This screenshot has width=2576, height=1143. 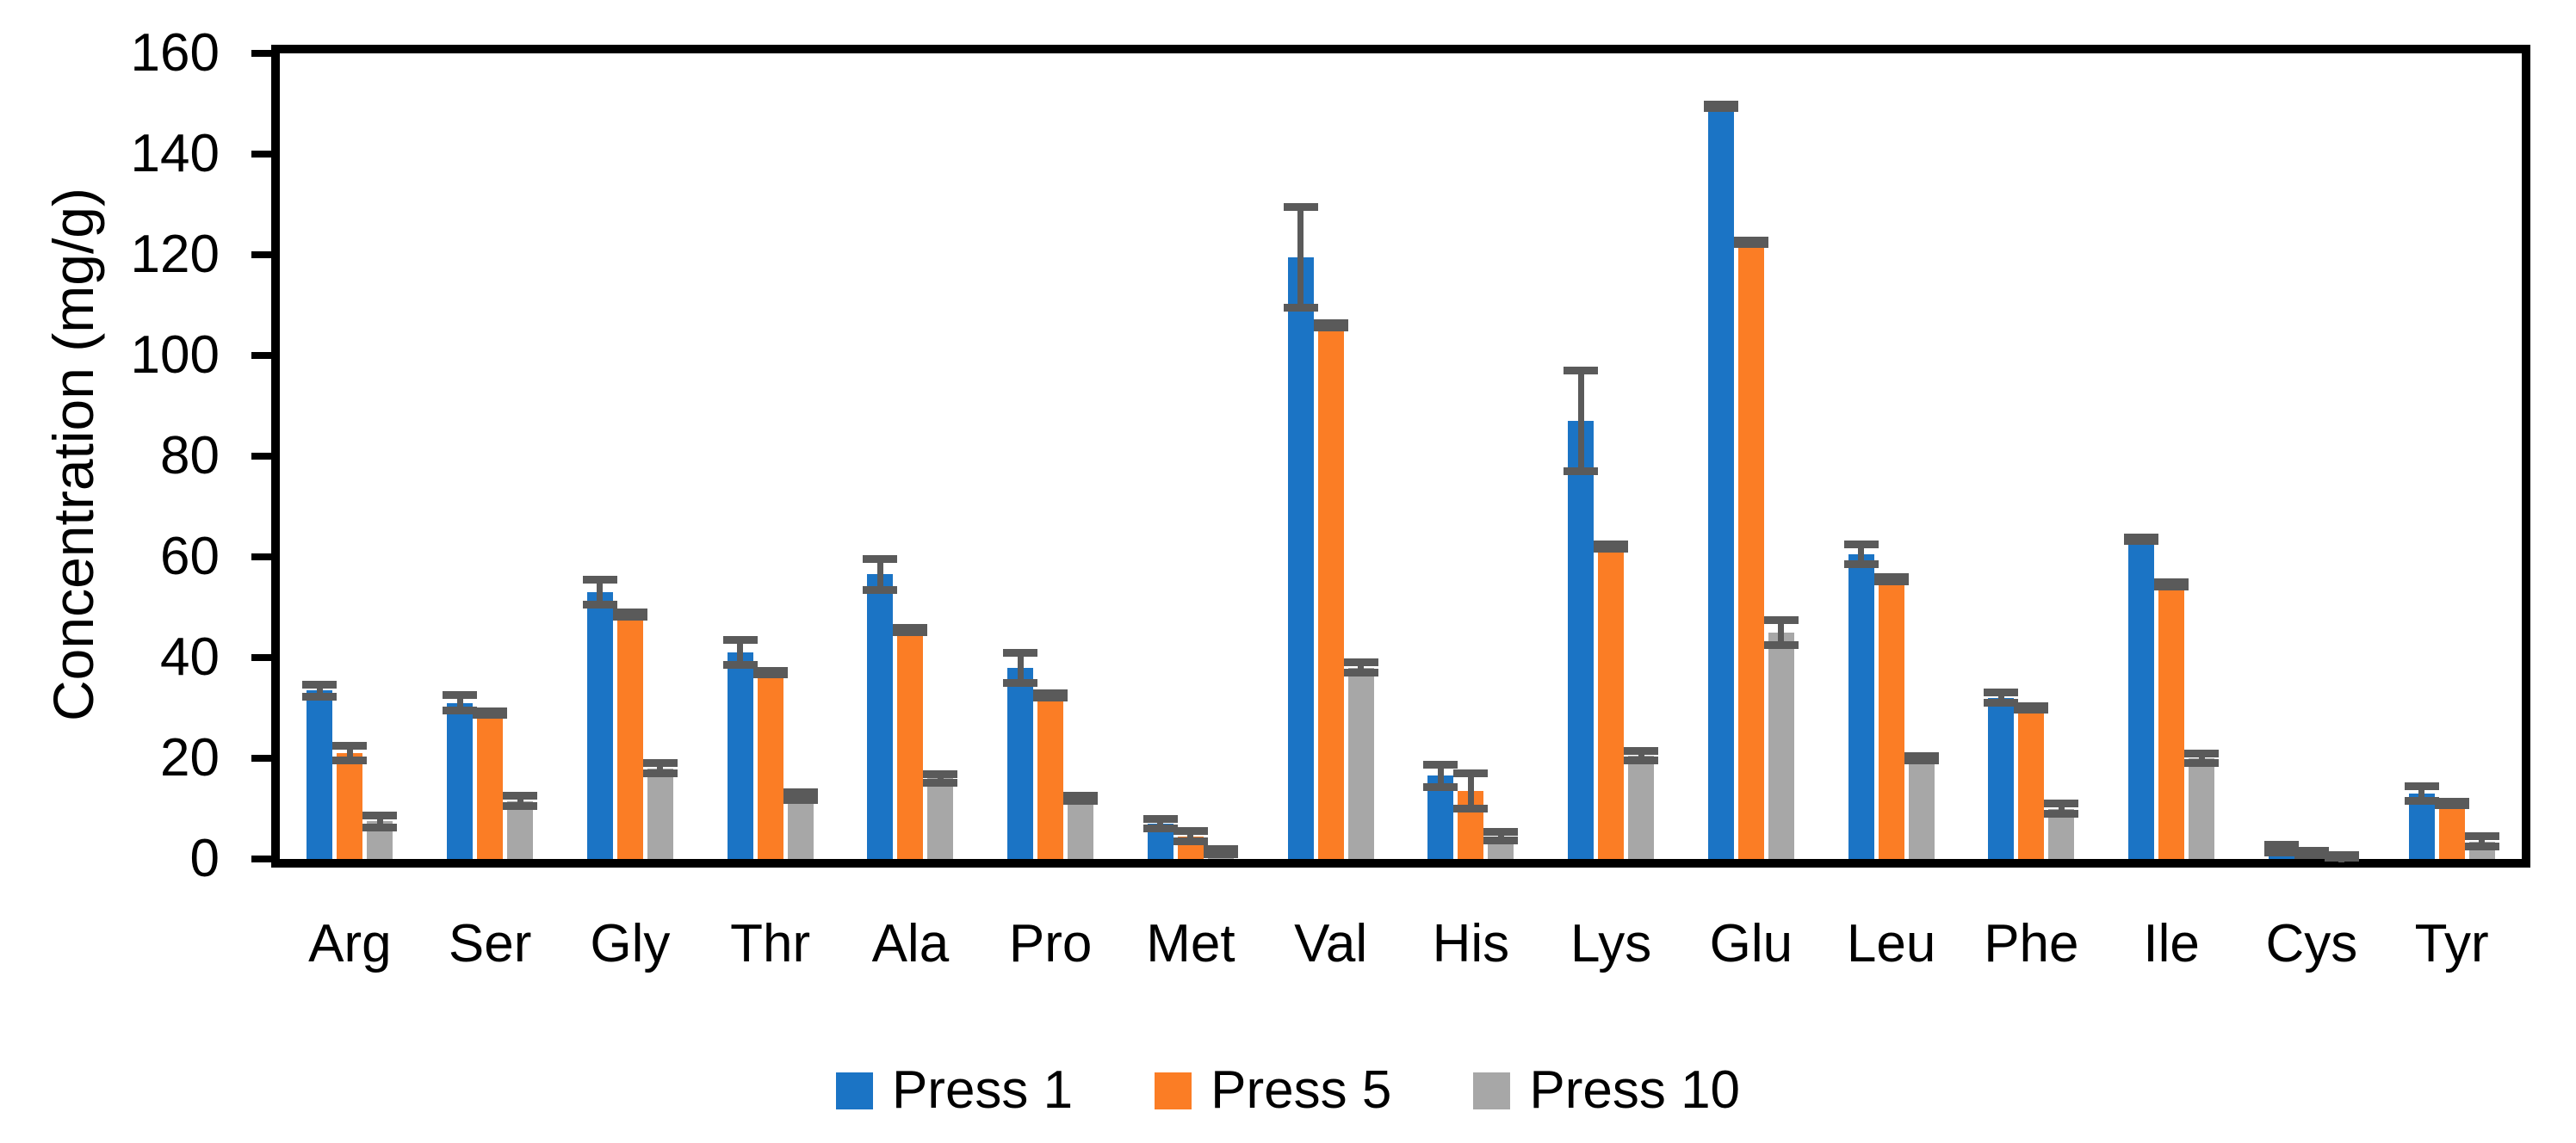 What do you see at coordinates (660, 814) in the screenshot?
I see `bar-press10-gly` at bounding box center [660, 814].